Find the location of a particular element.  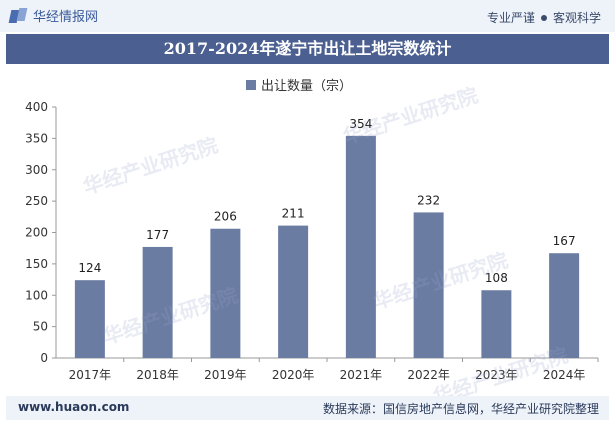

bar-value-label: 167 is located at coordinates (564, 241).